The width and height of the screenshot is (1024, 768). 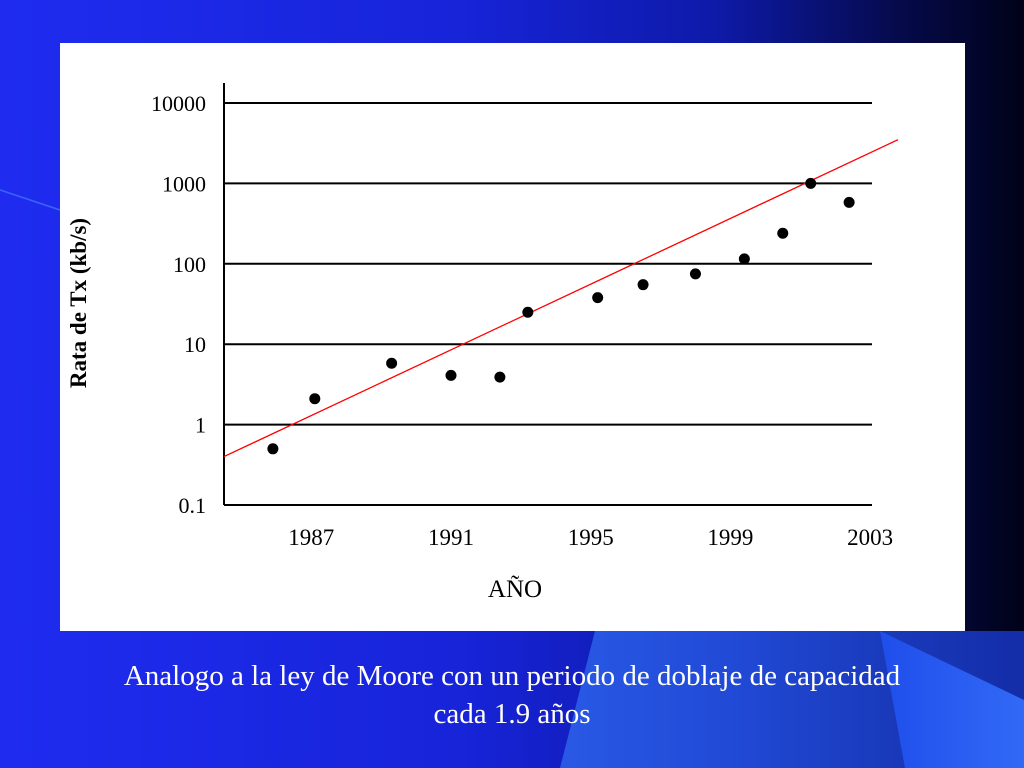 I want to click on background-wedge-right, so click(x=952, y=699).